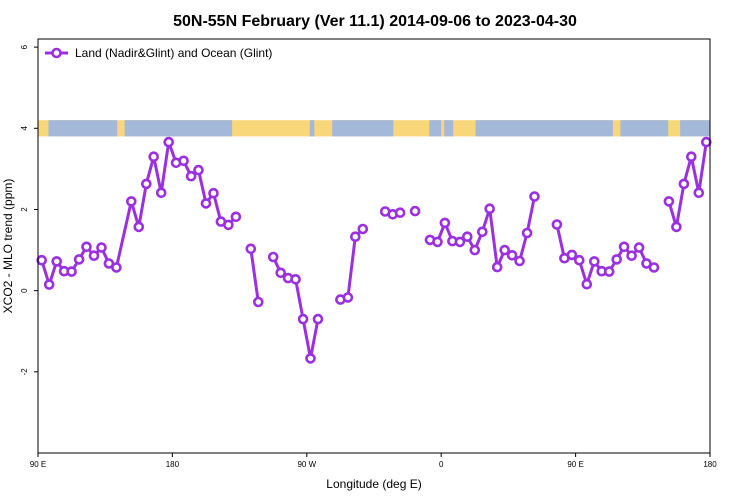 This screenshot has height=500, width=750. What do you see at coordinates (173, 53) in the screenshot?
I see `legend-label: Land (Nadir&Glint) and Ocean (Glint)` at bounding box center [173, 53].